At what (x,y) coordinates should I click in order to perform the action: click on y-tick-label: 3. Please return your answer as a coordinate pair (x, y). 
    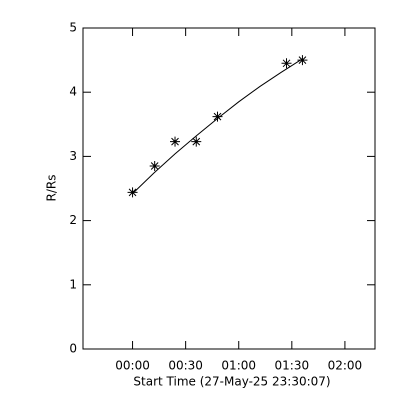
    Looking at the image, I should click on (73, 156).